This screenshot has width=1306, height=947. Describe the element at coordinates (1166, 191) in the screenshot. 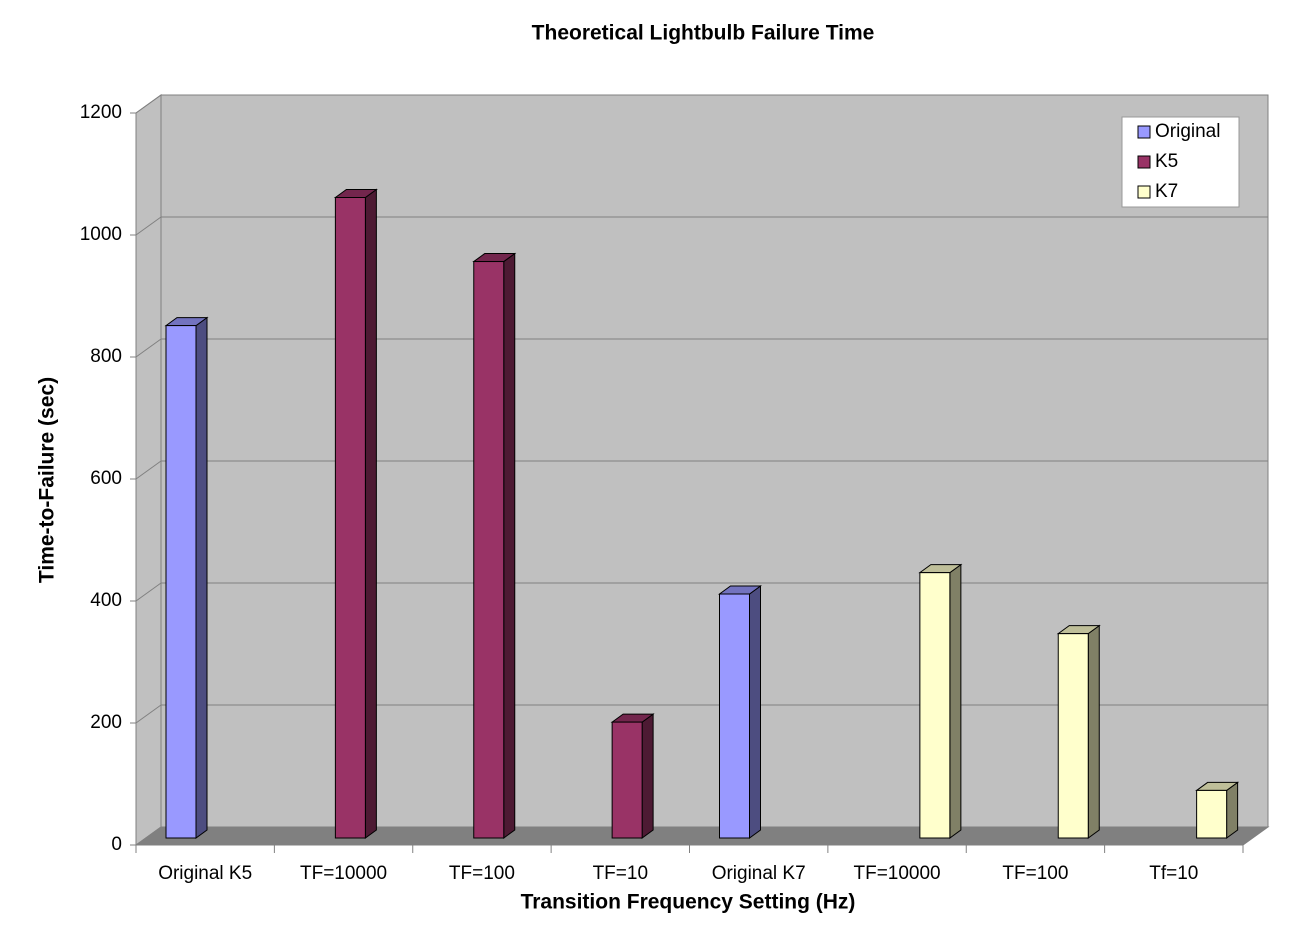

I see `legend-label: K7` at that location.